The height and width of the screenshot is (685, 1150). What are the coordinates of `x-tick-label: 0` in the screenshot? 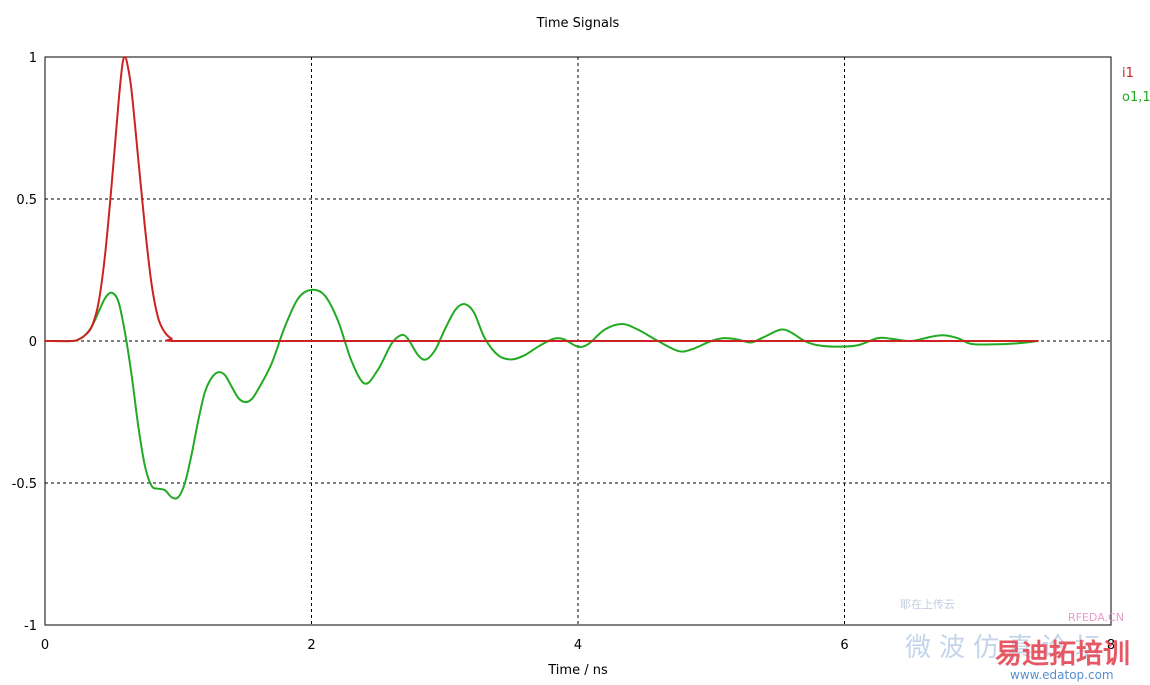 It's located at (45, 645).